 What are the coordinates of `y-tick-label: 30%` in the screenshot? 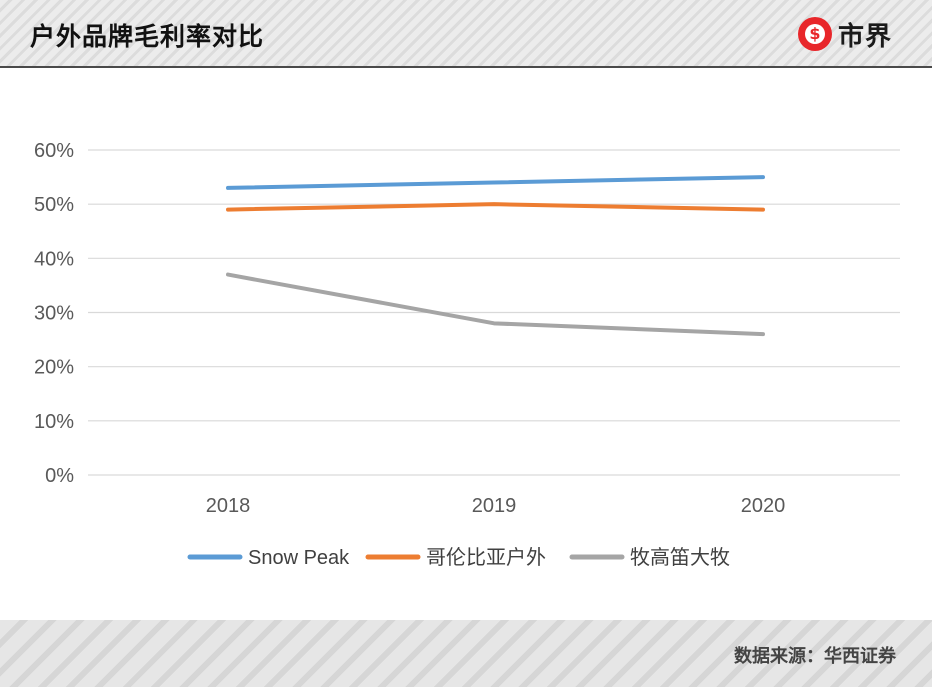 It's located at (54, 314).